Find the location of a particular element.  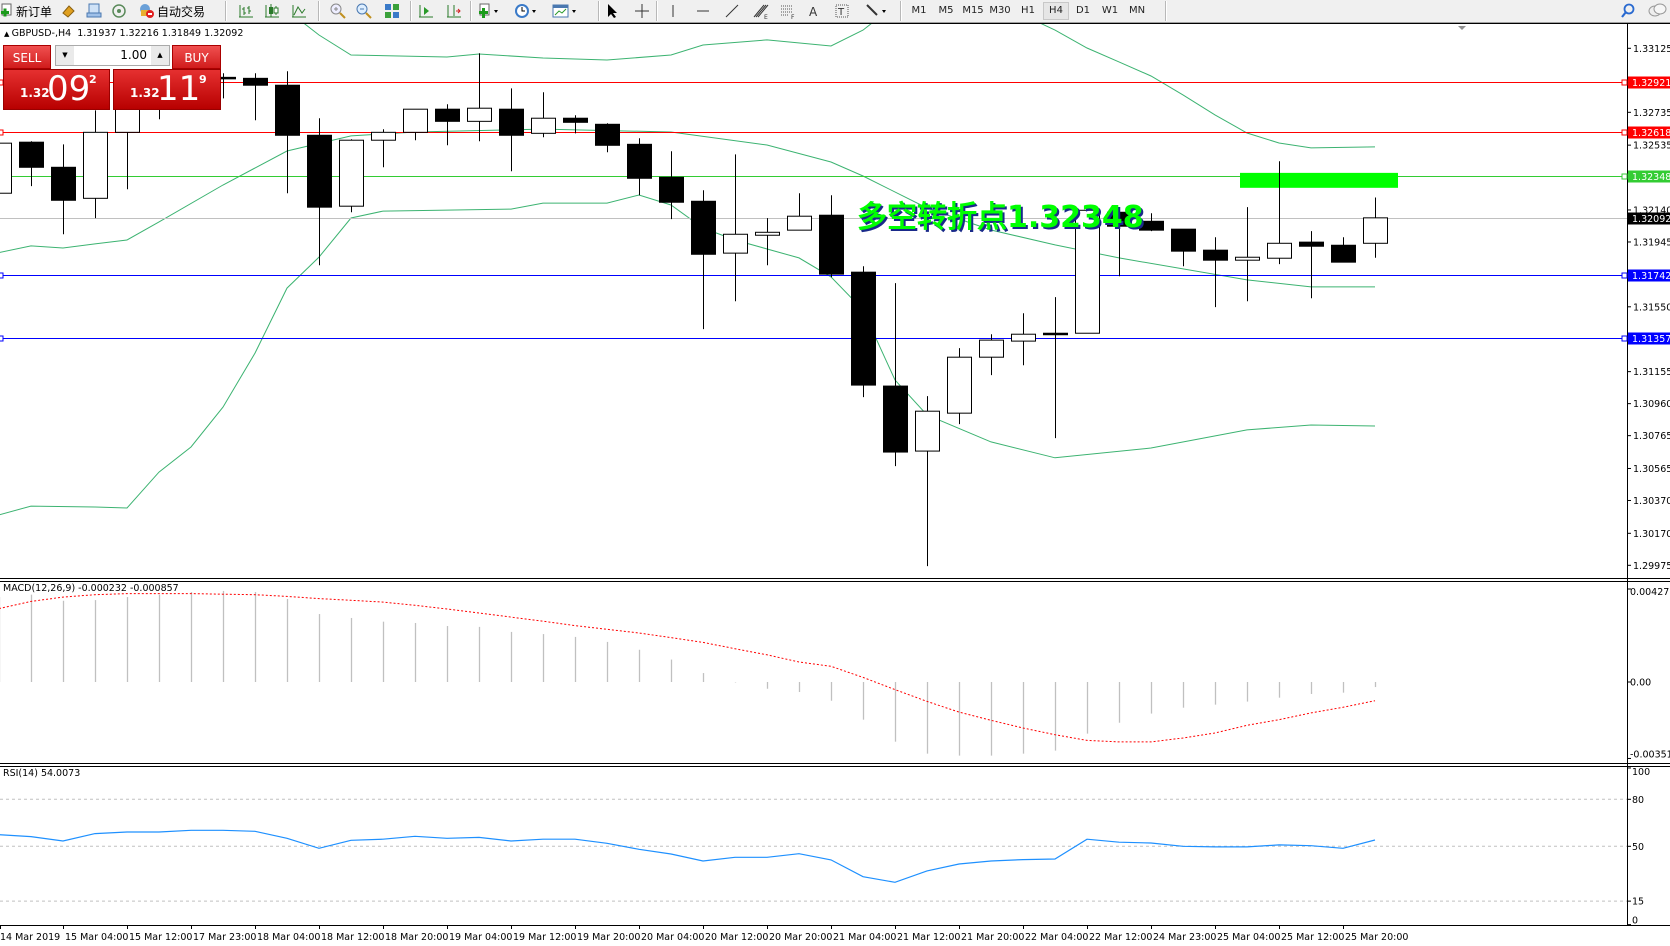

time-tick-label: 20 Mar 20:00 is located at coordinates (800, 937).